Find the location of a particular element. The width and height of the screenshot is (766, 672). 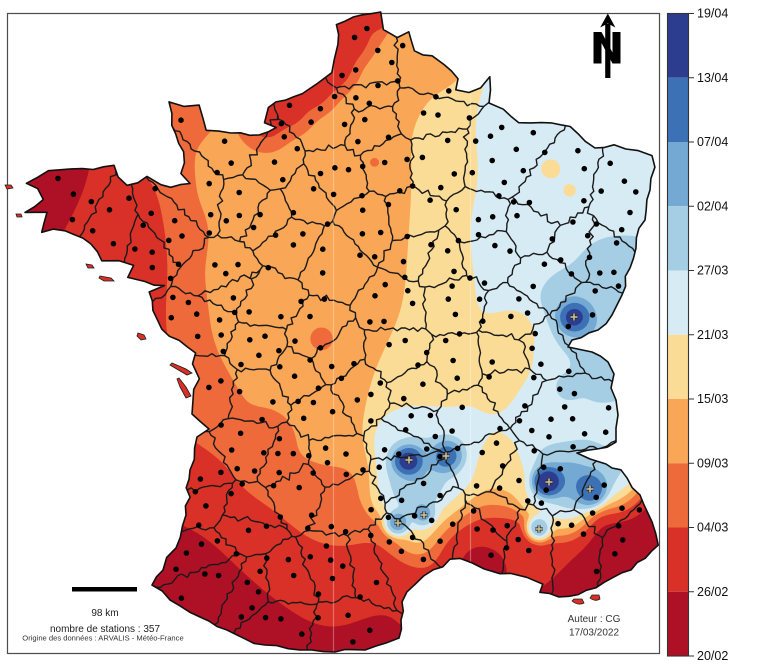

svg-text: 21/03 is located at coordinates (712, 335).